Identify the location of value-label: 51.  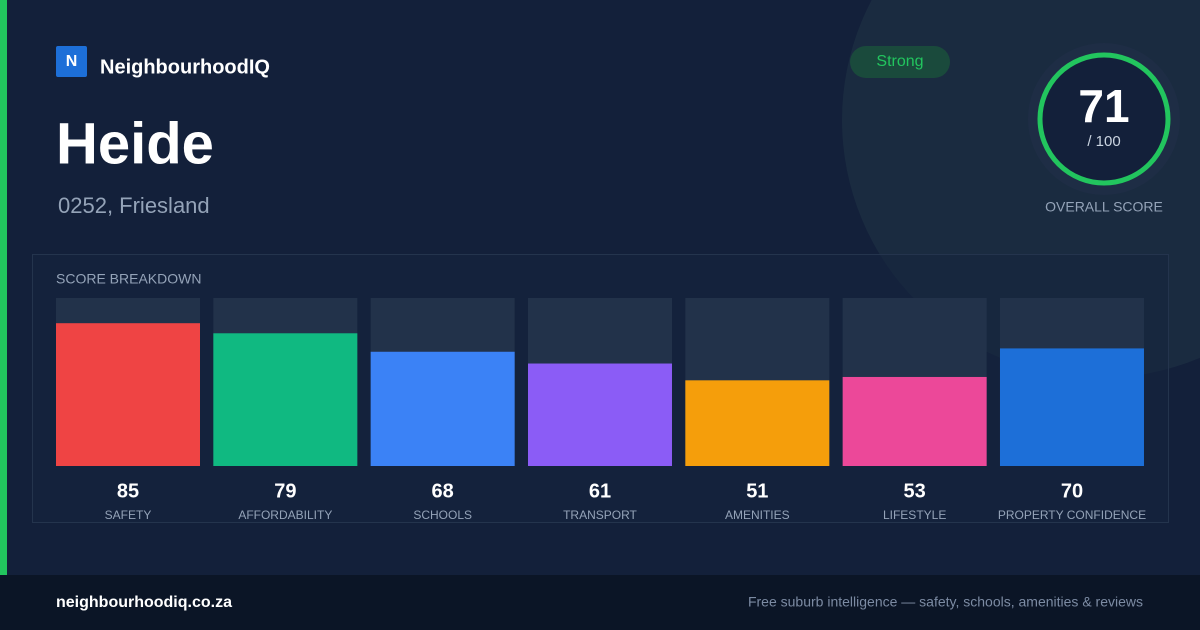
(757, 491).